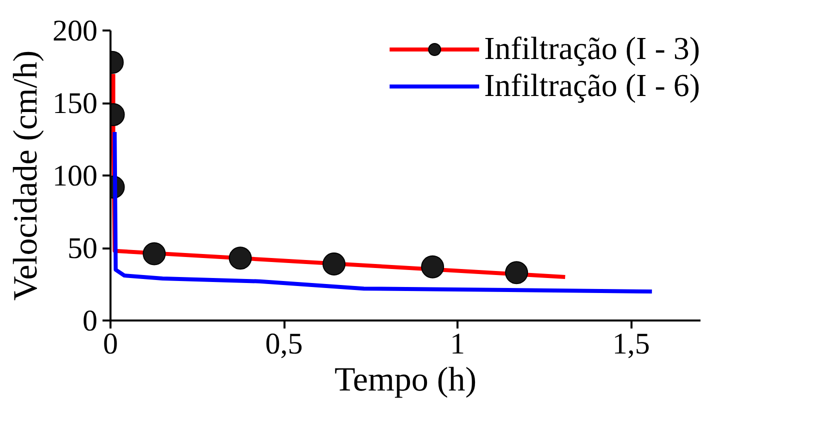  Describe the element at coordinates (26, 175) in the screenshot. I see `y-axis-title: Velocidade (cm/h)` at that location.